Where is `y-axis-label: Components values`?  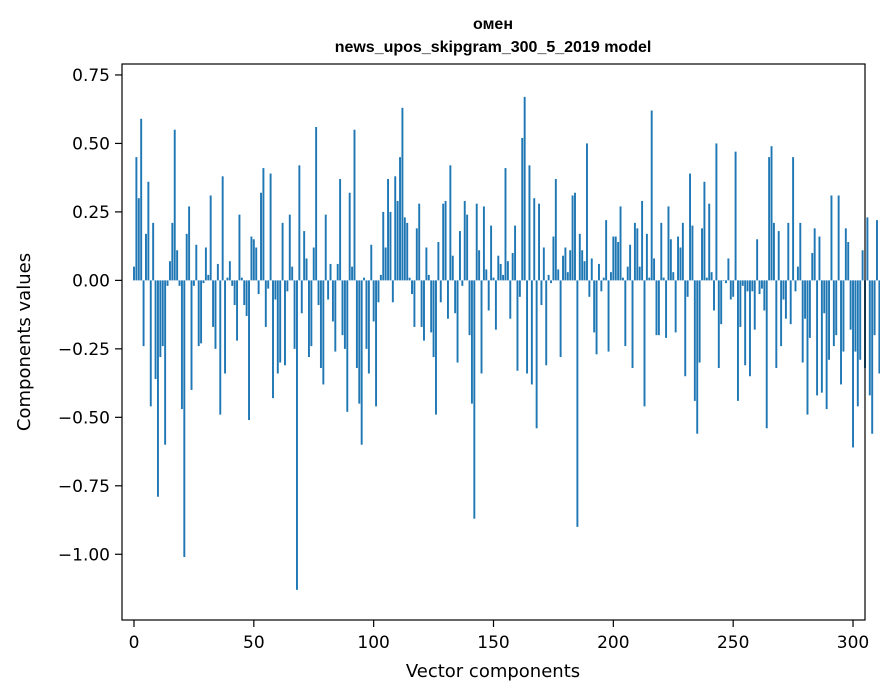 y-axis-label: Components values is located at coordinates (24, 342).